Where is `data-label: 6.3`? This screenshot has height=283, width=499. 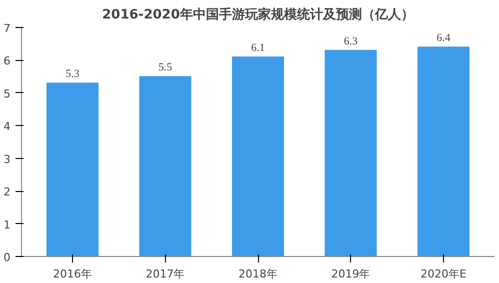 data-label: 6.3 is located at coordinates (351, 41).